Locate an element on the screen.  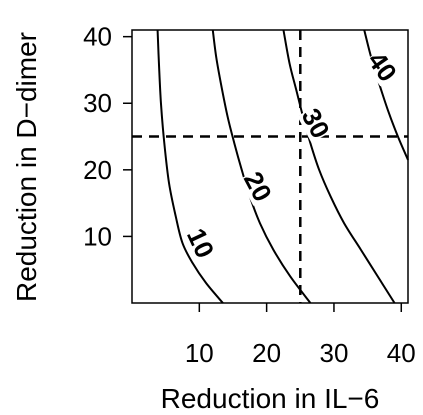
x-tick-label: 10 is located at coordinates (199, 353).